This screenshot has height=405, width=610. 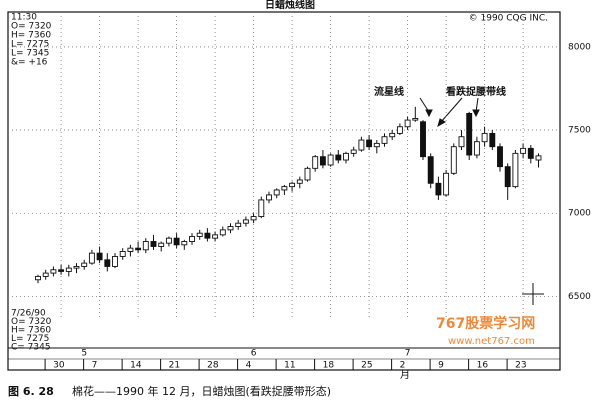 I want to click on month-label: 7, so click(x=408, y=354).